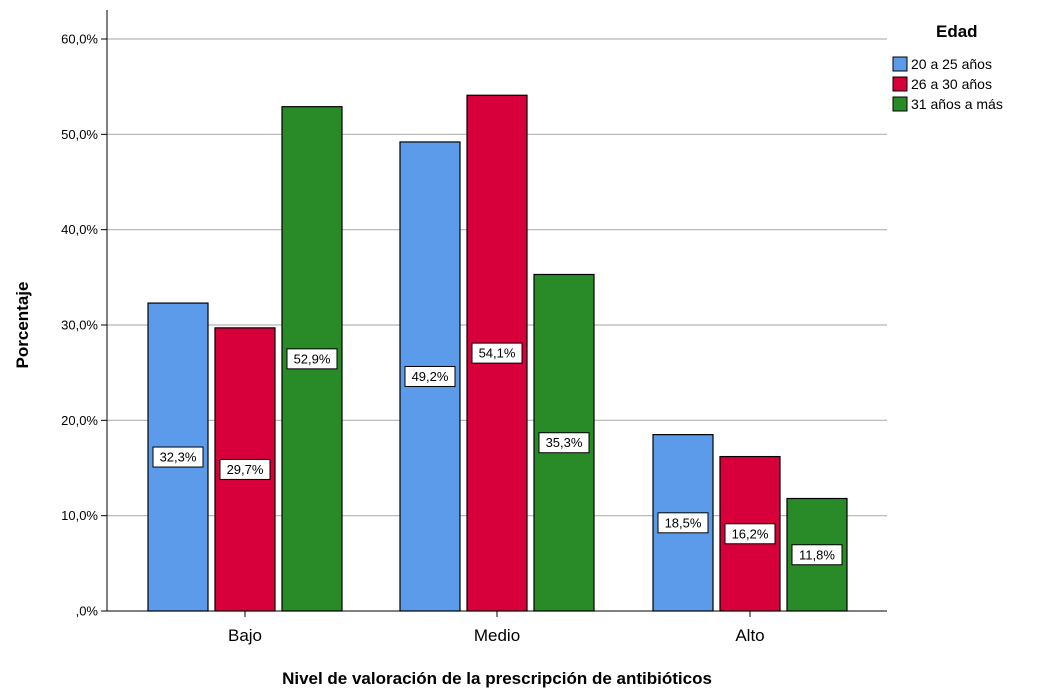  Describe the element at coordinates (245, 635) in the screenshot. I see `x-category-label: Bajo` at that location.